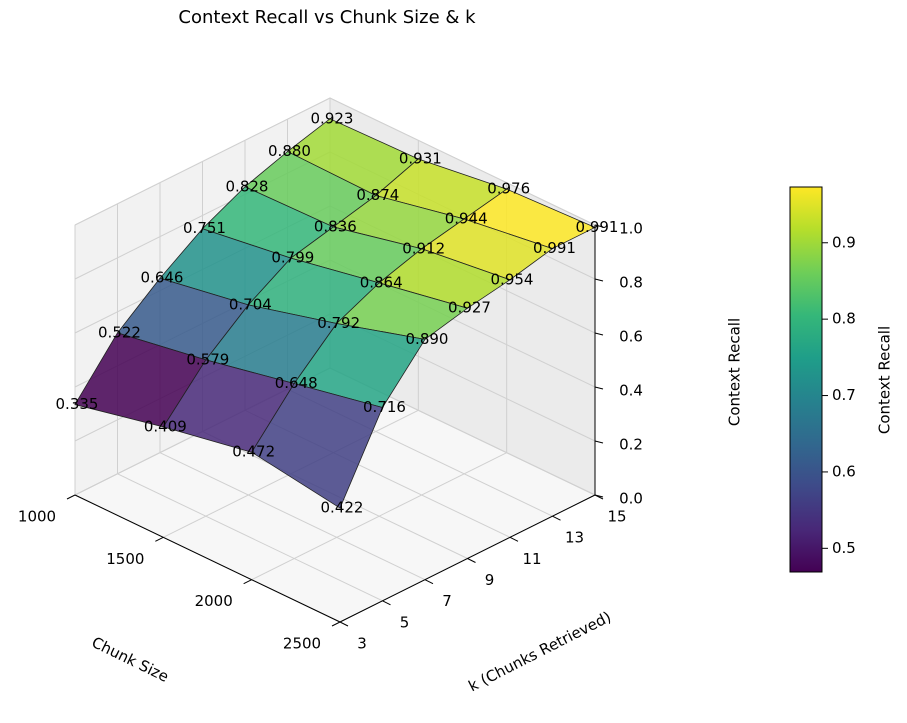 This screenshot has width=907, height=723. I want to click on colorbar-tick-label: 0.5, so click(844, 548).